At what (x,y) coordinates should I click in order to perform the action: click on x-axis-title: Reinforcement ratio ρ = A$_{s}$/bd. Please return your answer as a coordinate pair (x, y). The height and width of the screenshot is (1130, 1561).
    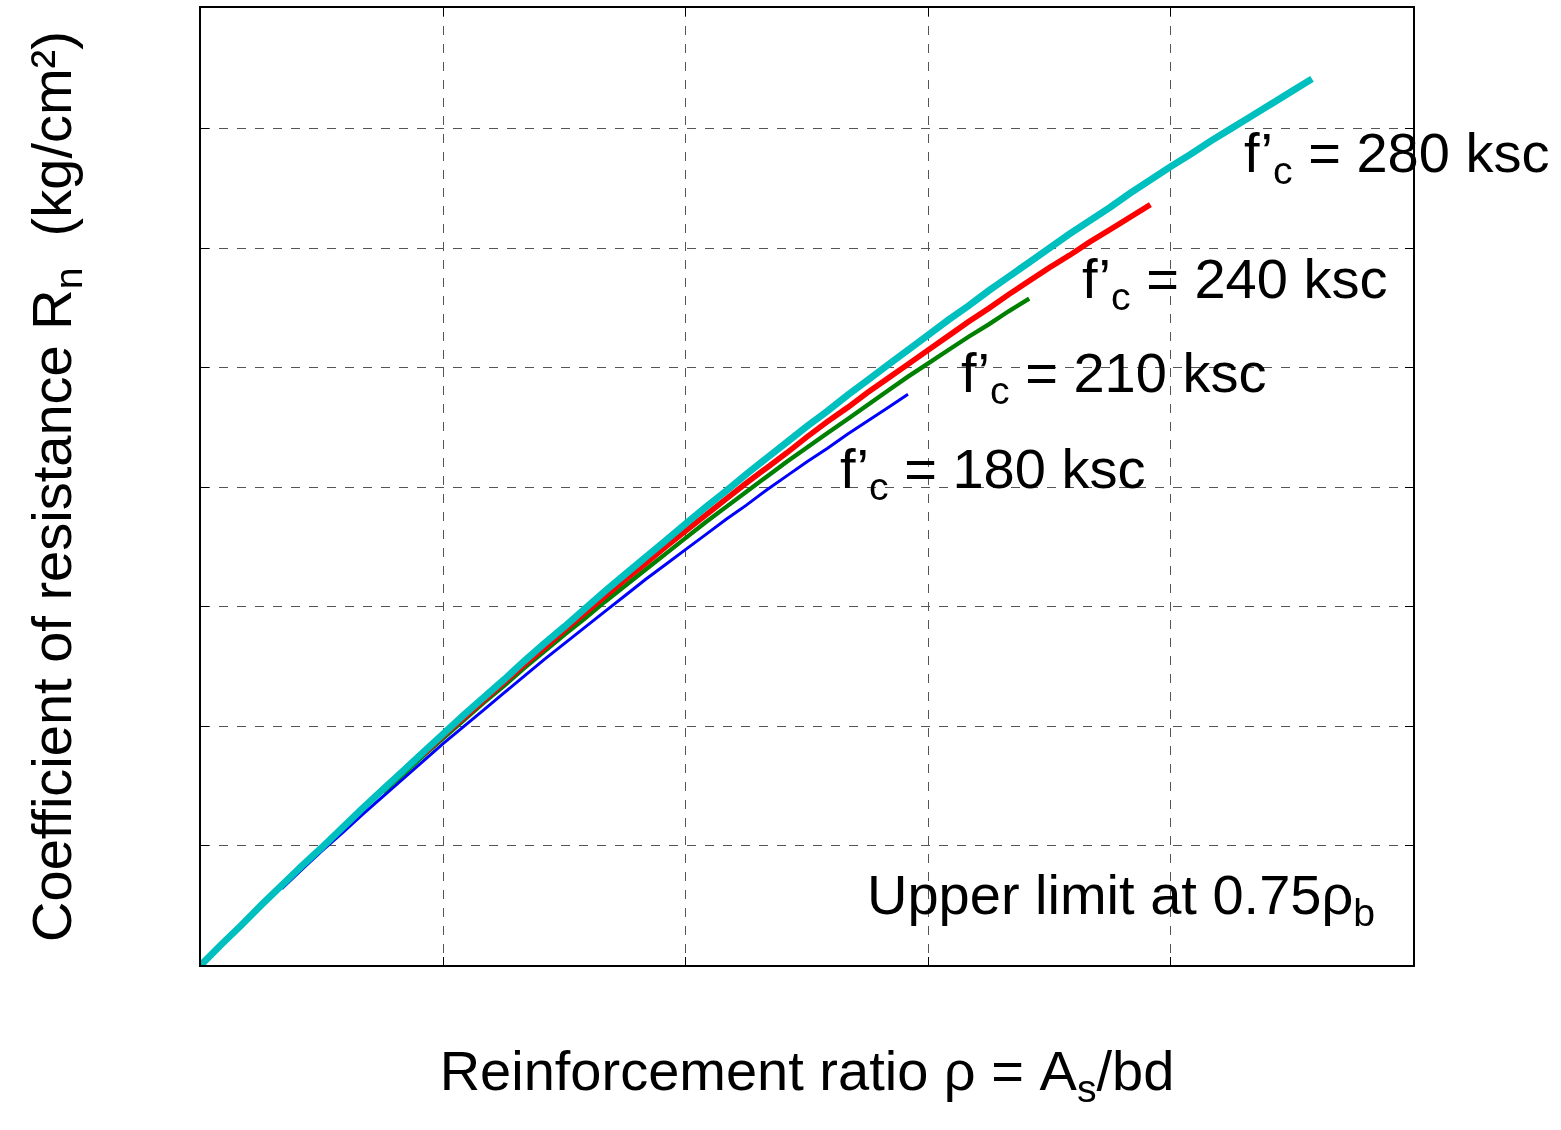
    Looking at the image, I should click on (807, 1074).